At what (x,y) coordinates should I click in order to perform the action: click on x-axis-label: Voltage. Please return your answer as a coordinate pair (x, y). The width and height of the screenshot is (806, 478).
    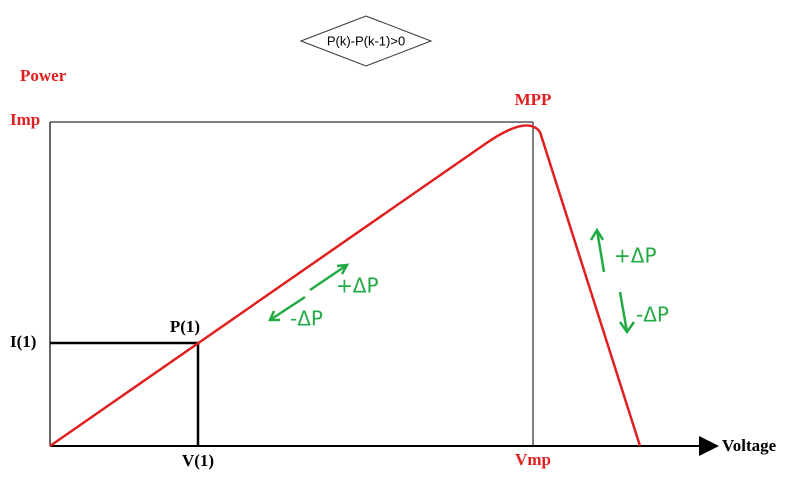
    Looking at the image, I should click on (749, 445).